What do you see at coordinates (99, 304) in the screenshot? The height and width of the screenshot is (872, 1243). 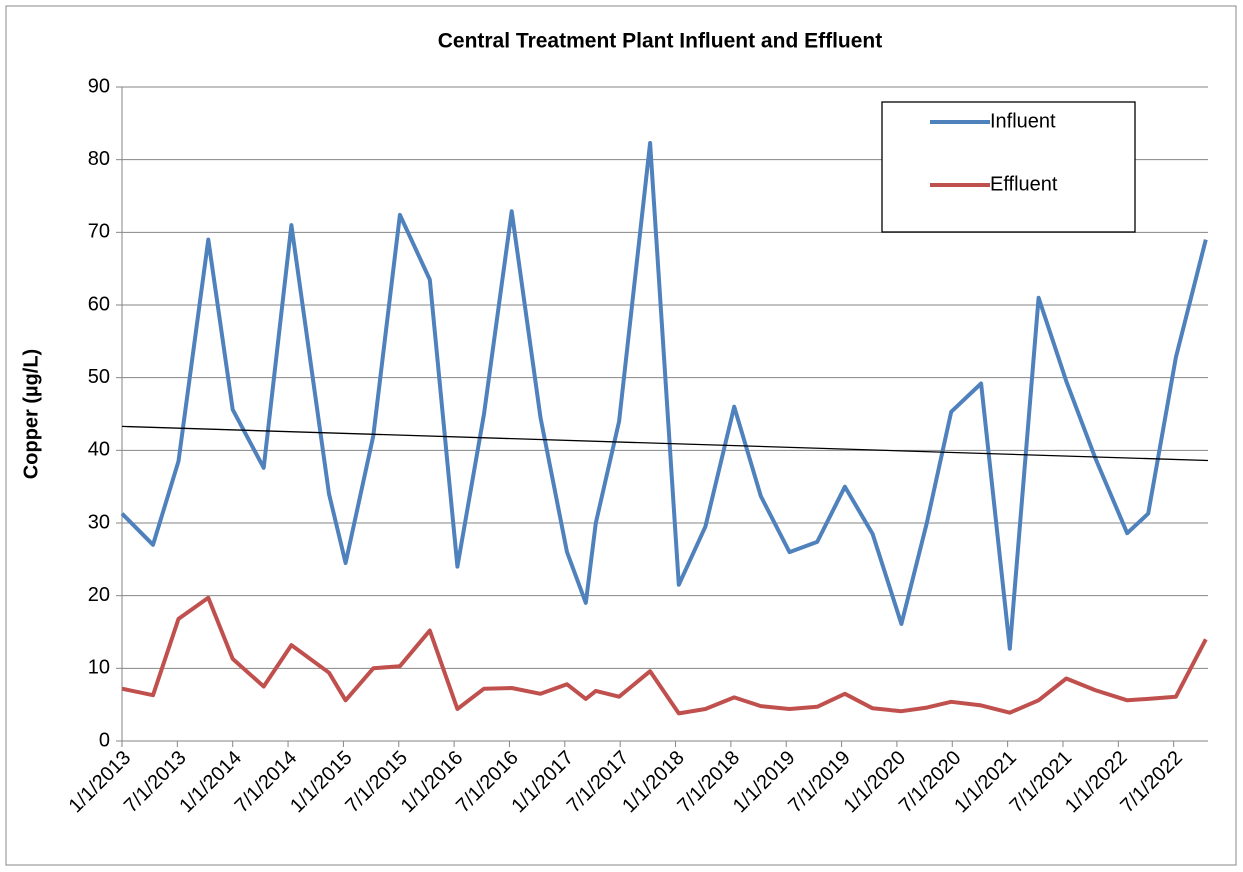 I see `y-tick-label: 60` at bounding box center [99, 304].